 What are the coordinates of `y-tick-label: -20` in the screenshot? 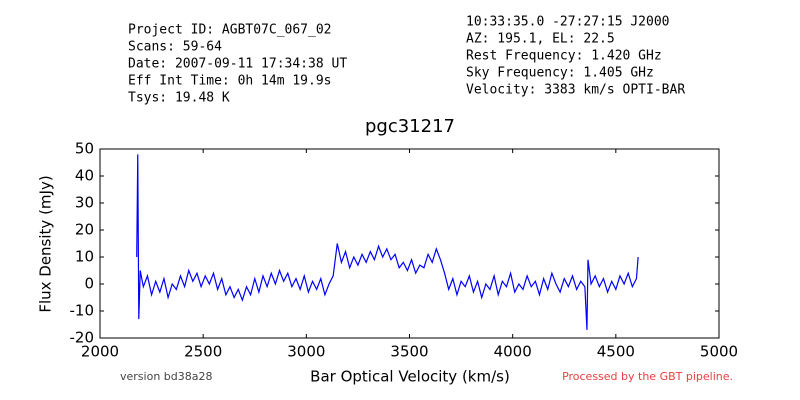 It's located at (82, 338).